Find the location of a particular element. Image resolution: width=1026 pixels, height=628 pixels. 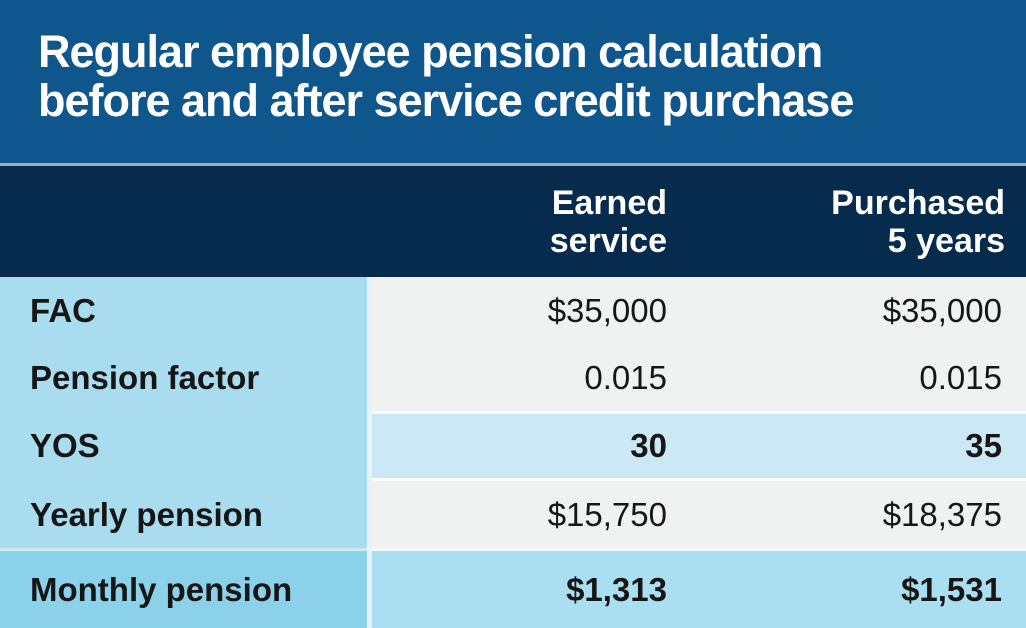

row-label: YOS is located at coordinates (183, 446).